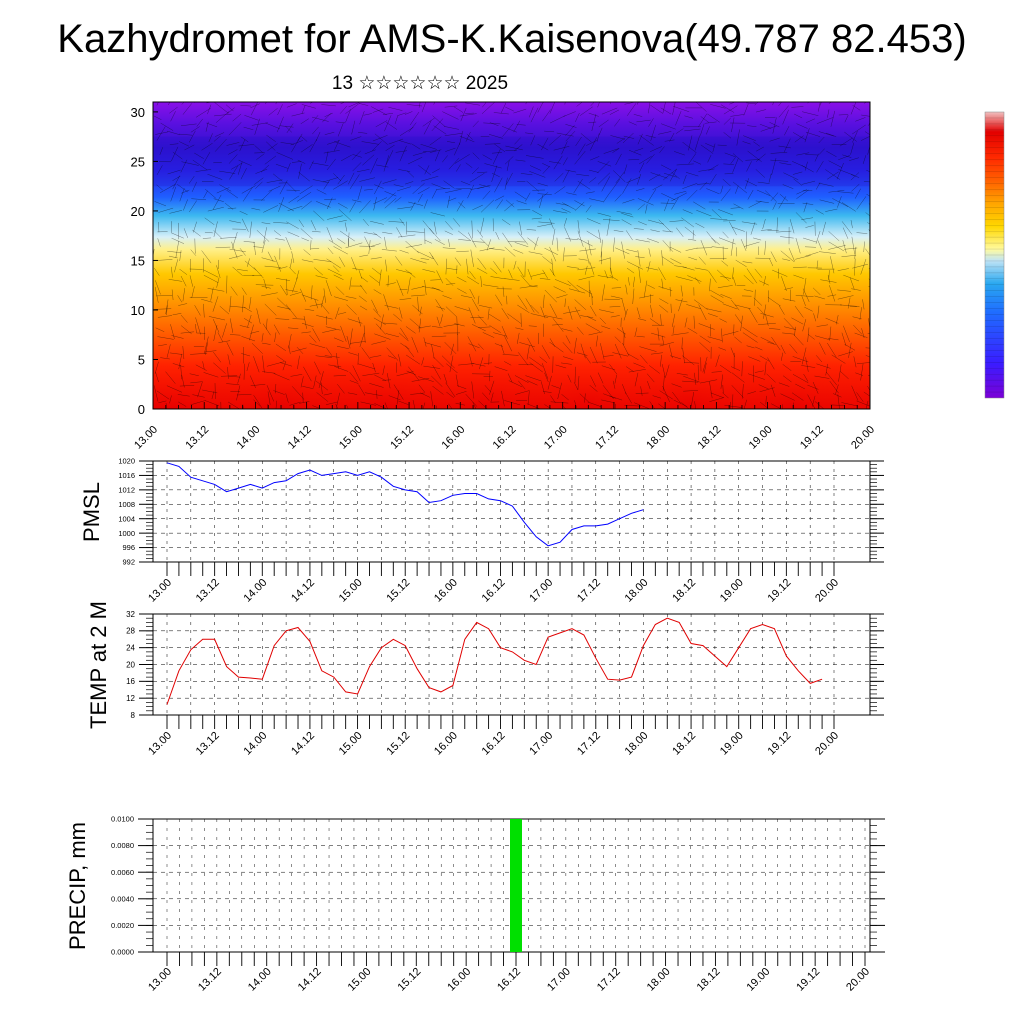  What do you see at coordinates (494, 591) in the screenshot?
I see `time-tick-label: 16.12` at bounding box center [494, 591].